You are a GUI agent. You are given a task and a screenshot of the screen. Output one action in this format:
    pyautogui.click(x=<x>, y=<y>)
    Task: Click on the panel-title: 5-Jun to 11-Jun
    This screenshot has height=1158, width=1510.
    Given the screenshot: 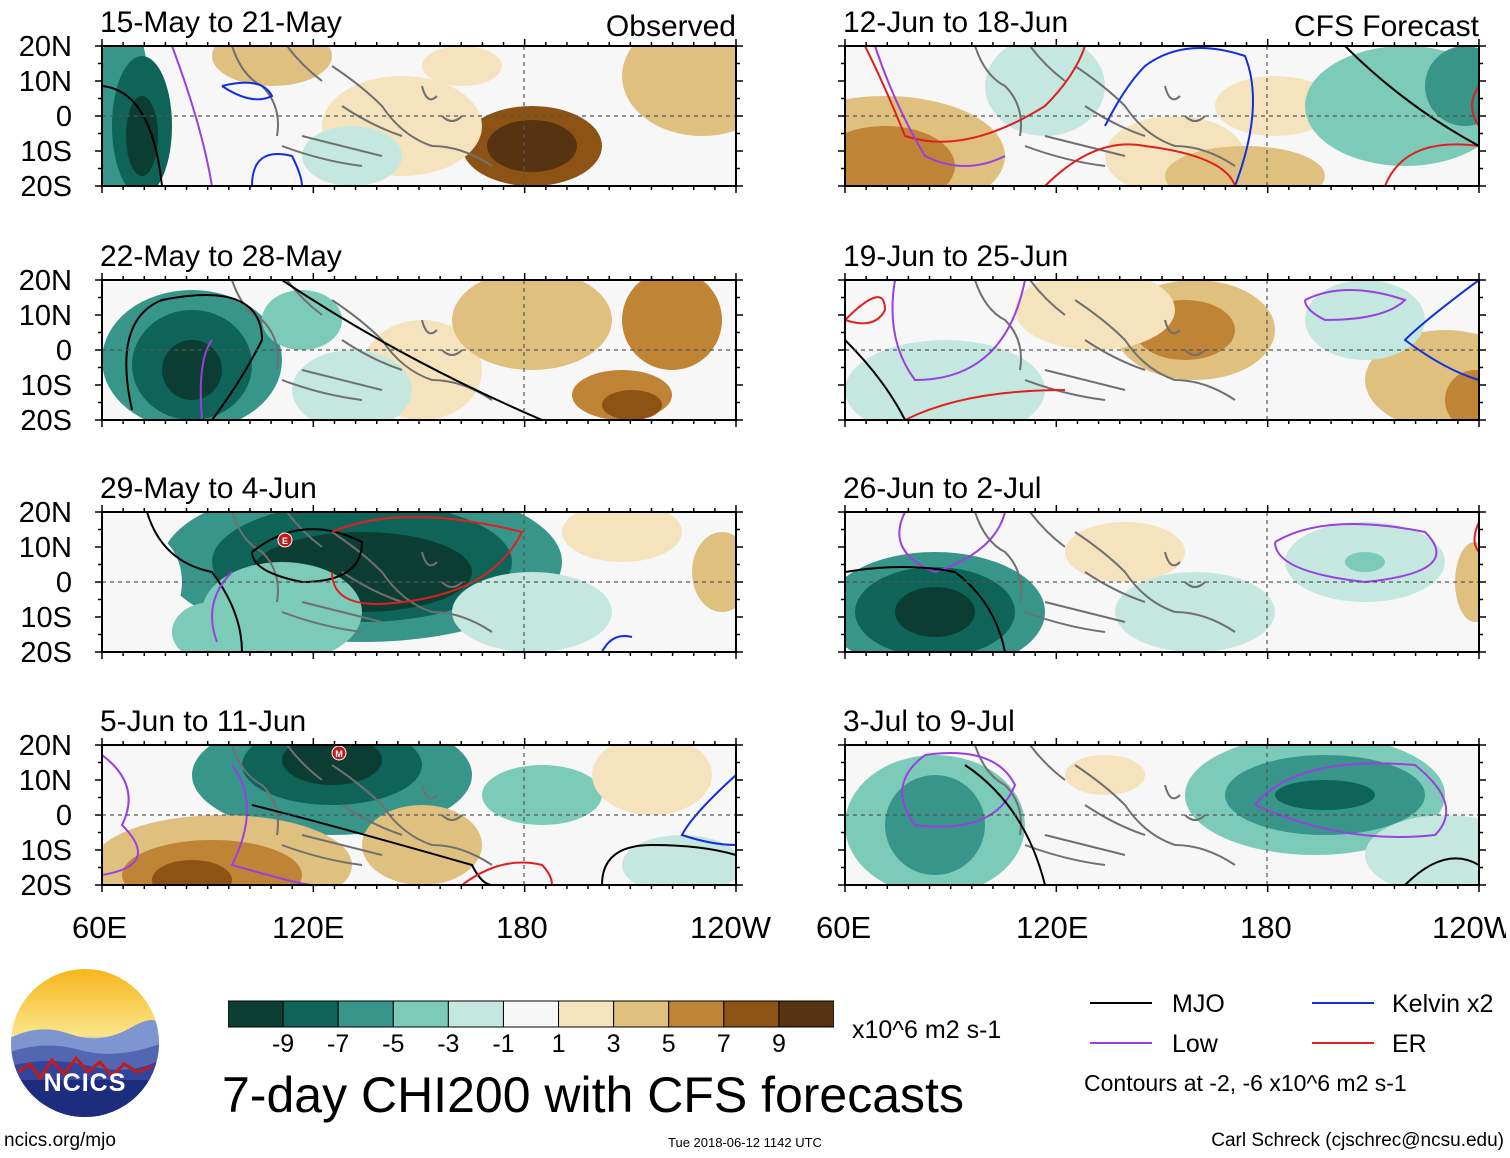 What is the action you would take?
    pyautogui.click(x=203, y=721)
    